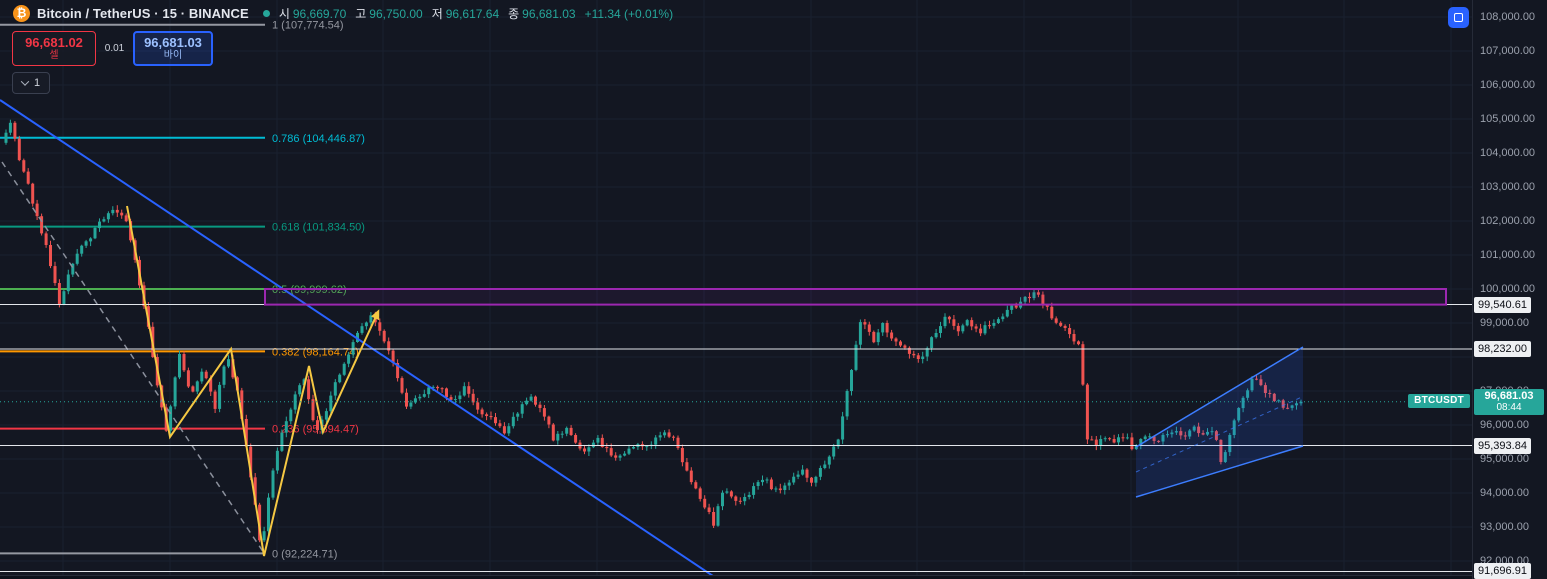 The height and width of the screenshot is (579, 1547). What do you see at coordinates (1504, 425) in the screenshot?
I see `price-axis-label: 96,000.00` at bounding box center [1504, 425].